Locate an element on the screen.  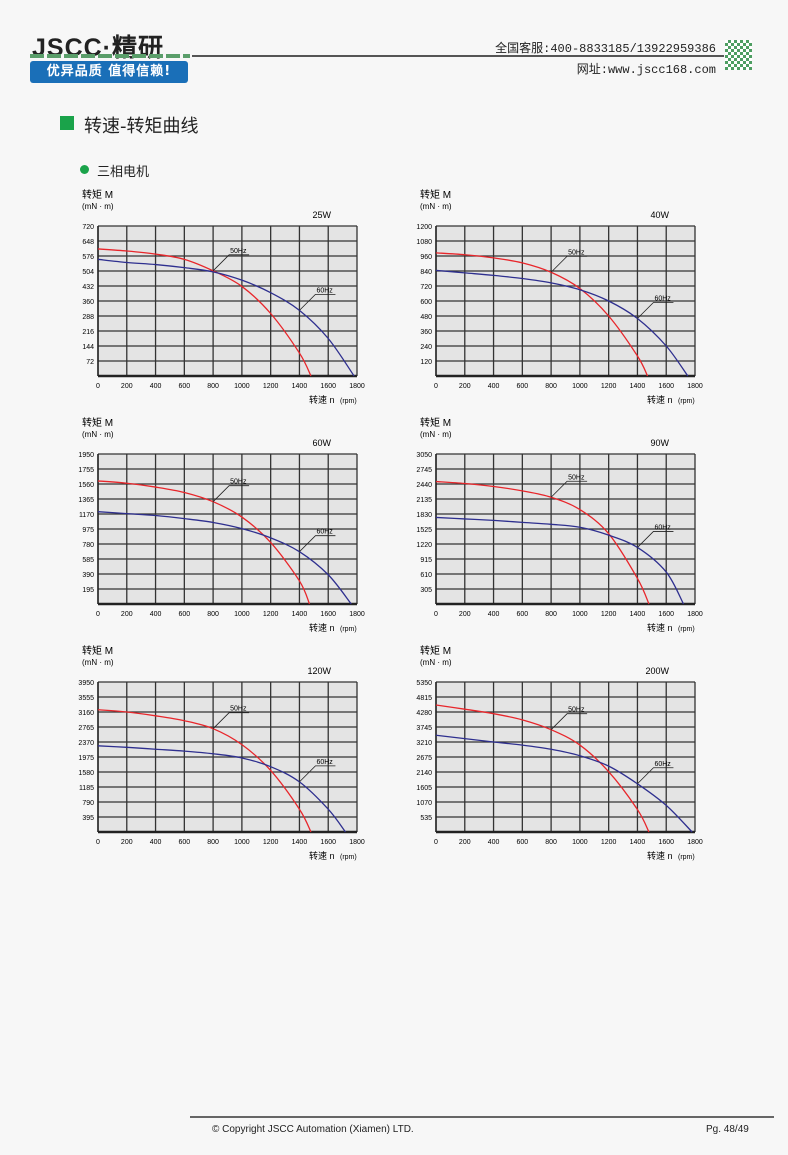
y-tick-label: 480 is located at coordinates (426, 317).